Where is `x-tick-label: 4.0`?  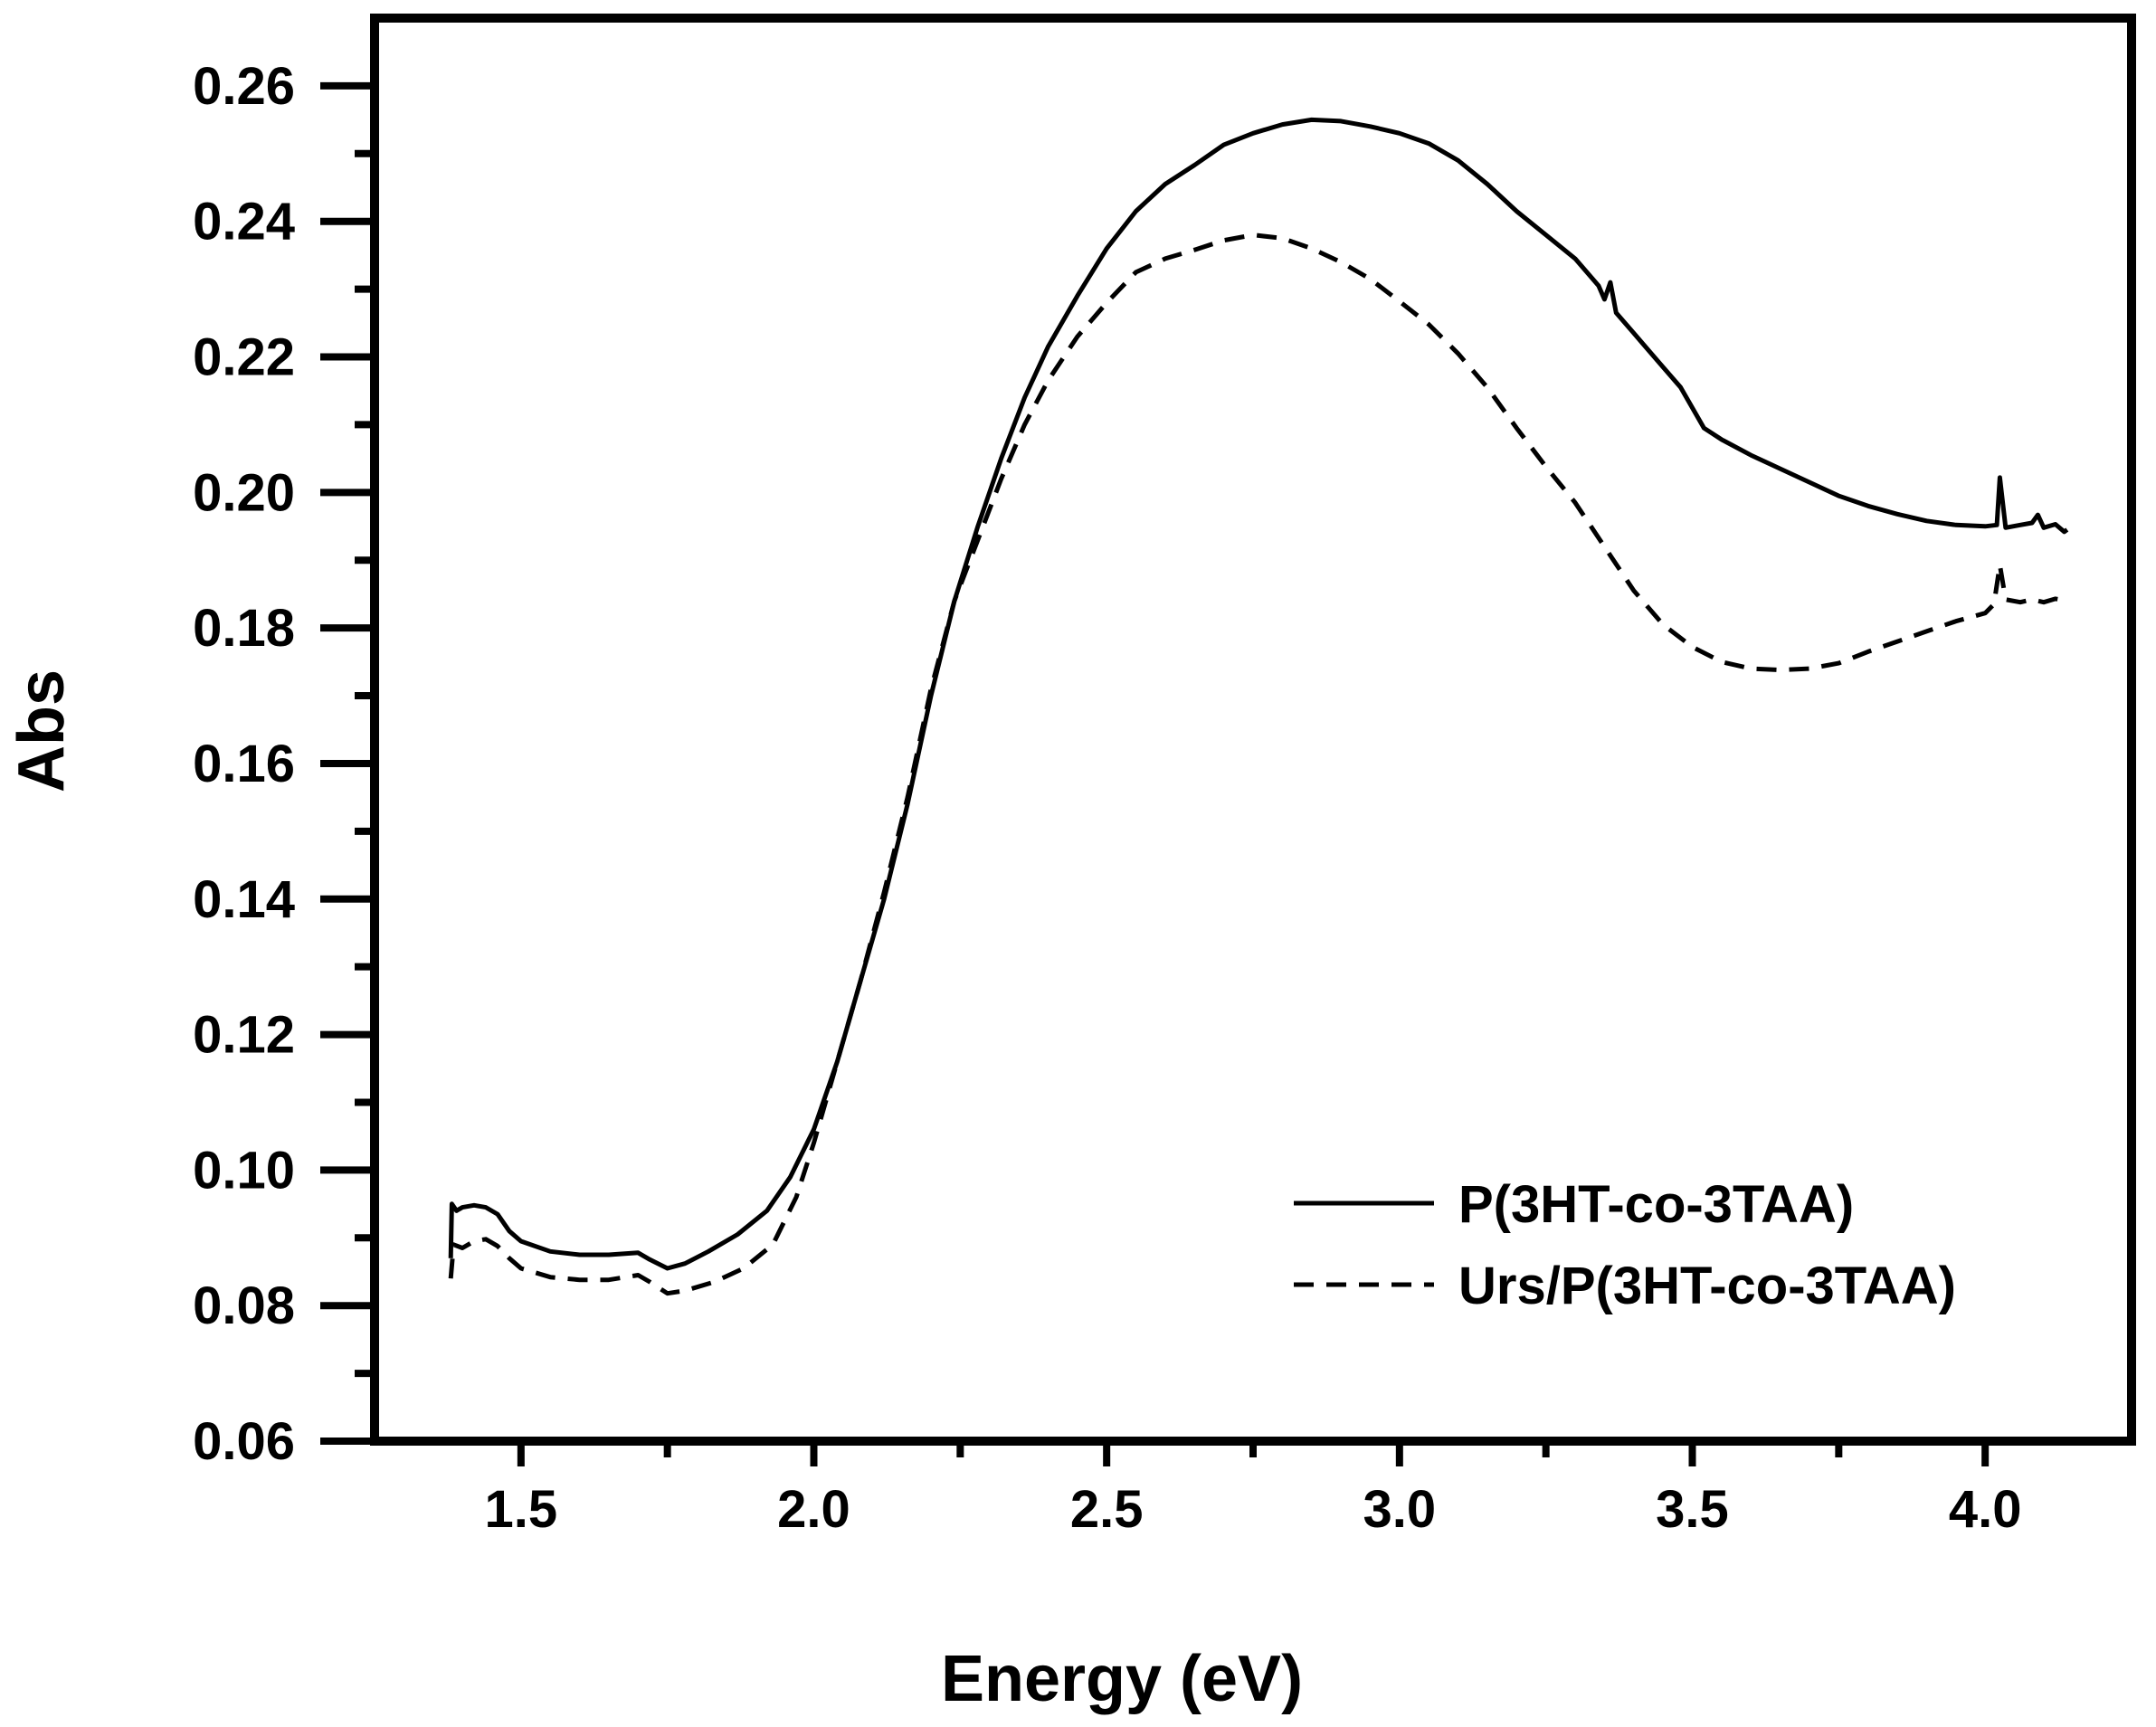
x-tick-label: 4.0 is located at coordinates (1985, 1510).